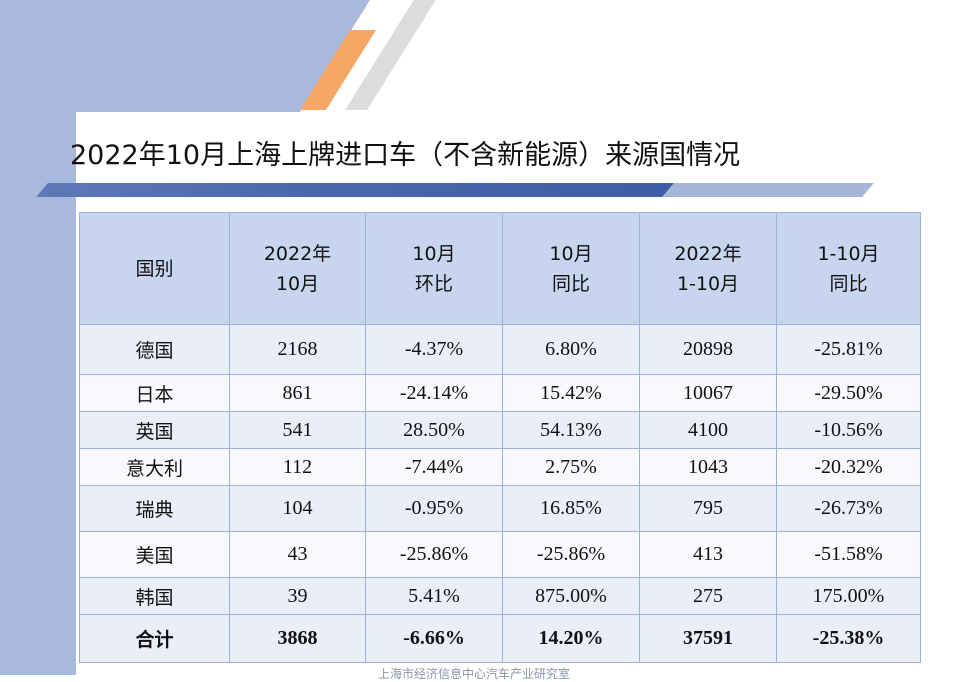 The width and height of the screenshot is (958, 682). I want to click on cell-ytd-yoy: -10.56%, so click(848, 430).